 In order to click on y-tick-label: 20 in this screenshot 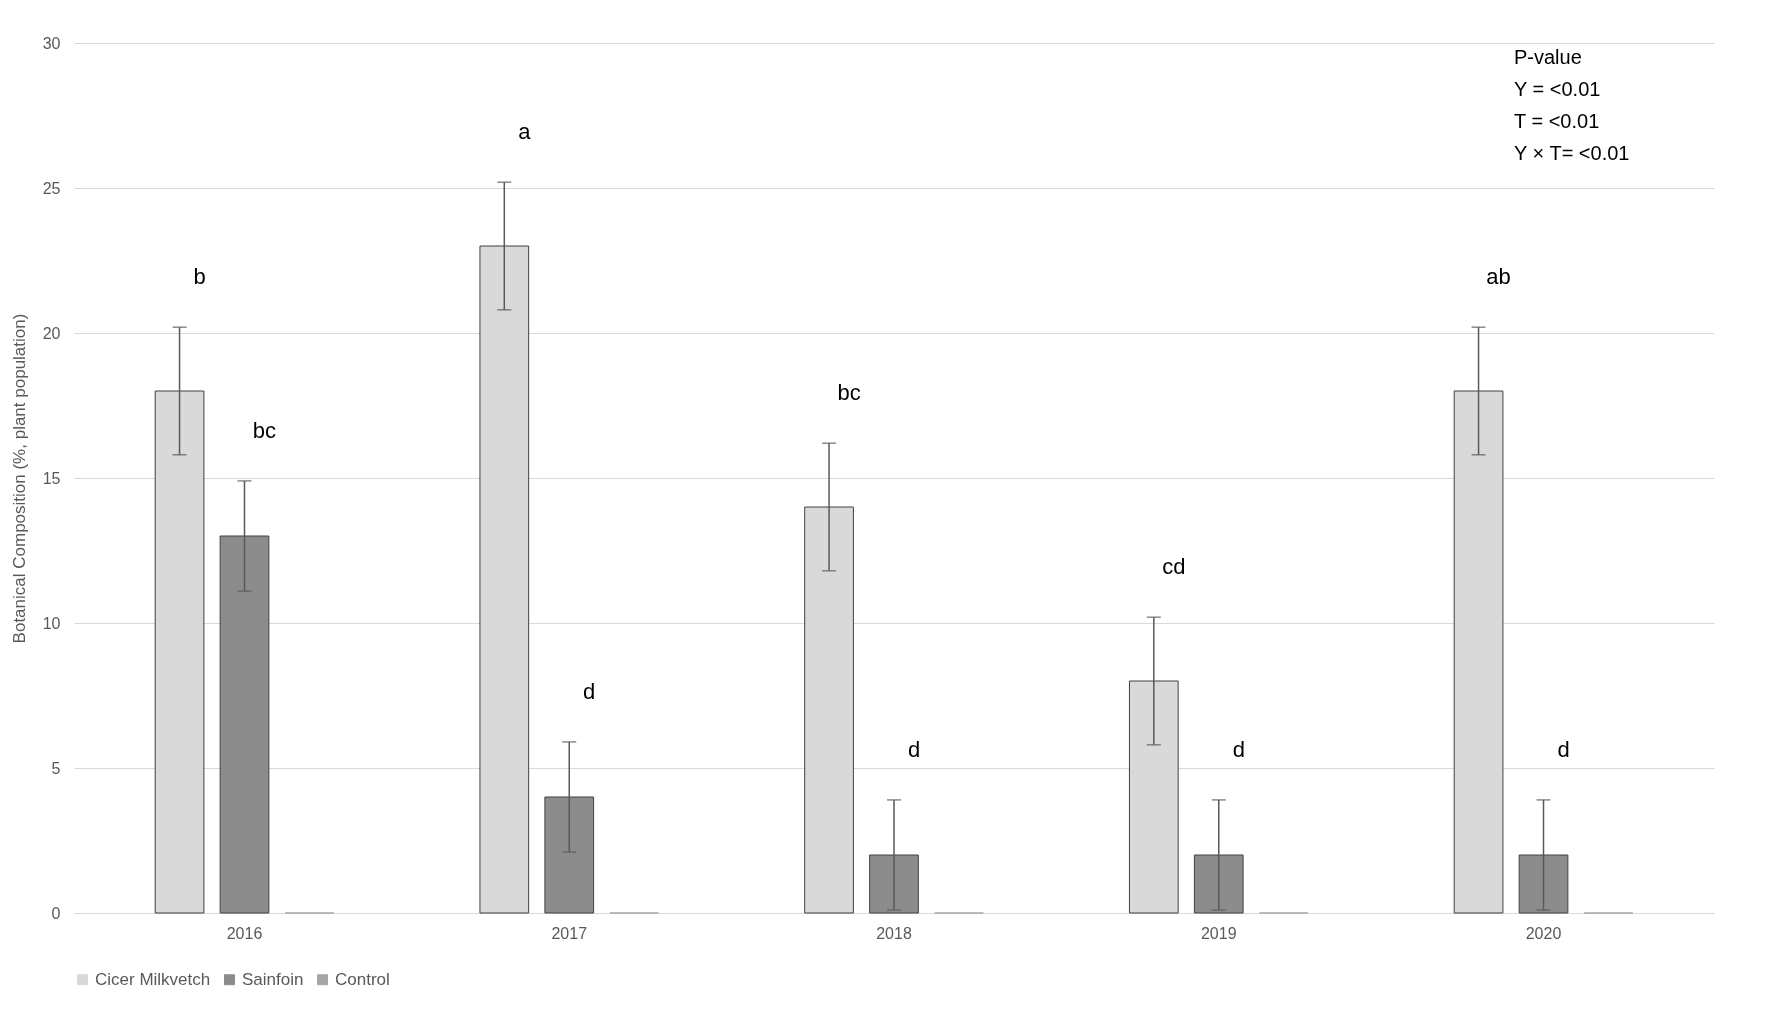, I will do `click(51, 333)`.